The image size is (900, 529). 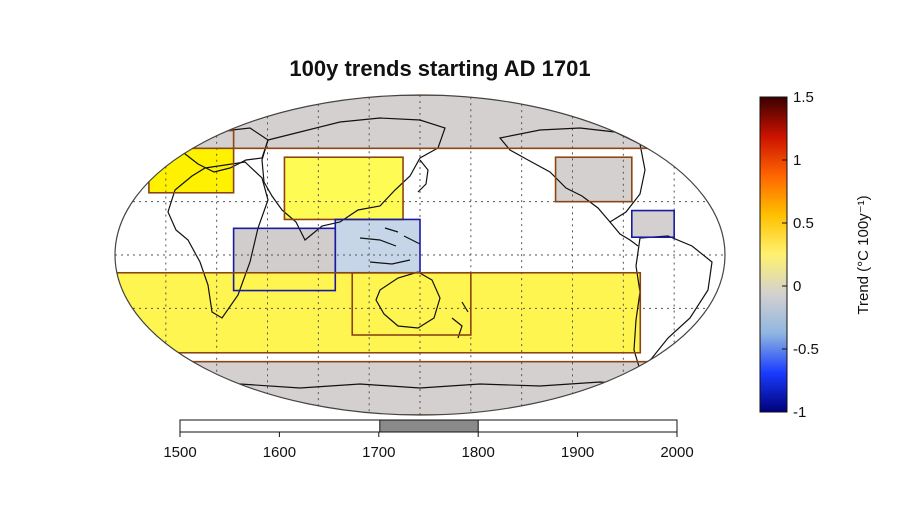 I want to click on colorbar-label: Trend (°C 100y⁻¹), so click(x=863, y=254).